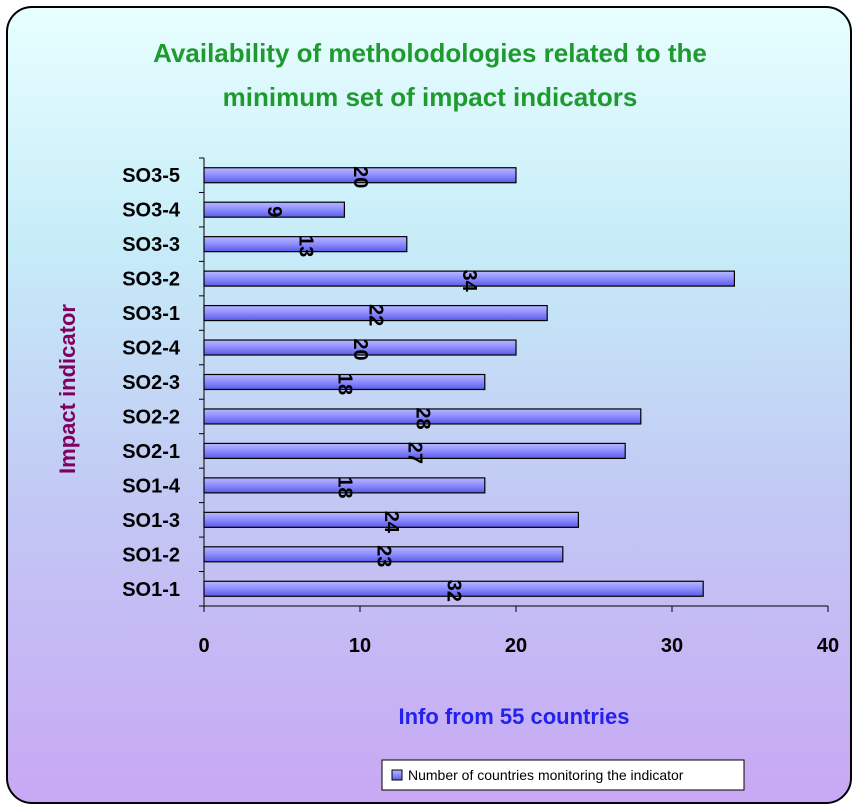 The image size is (856, 809). What do you see at coordinates (151, 555) in the screenshot?
I see `category-label: SO1-2` at bounding box center [151, 555].